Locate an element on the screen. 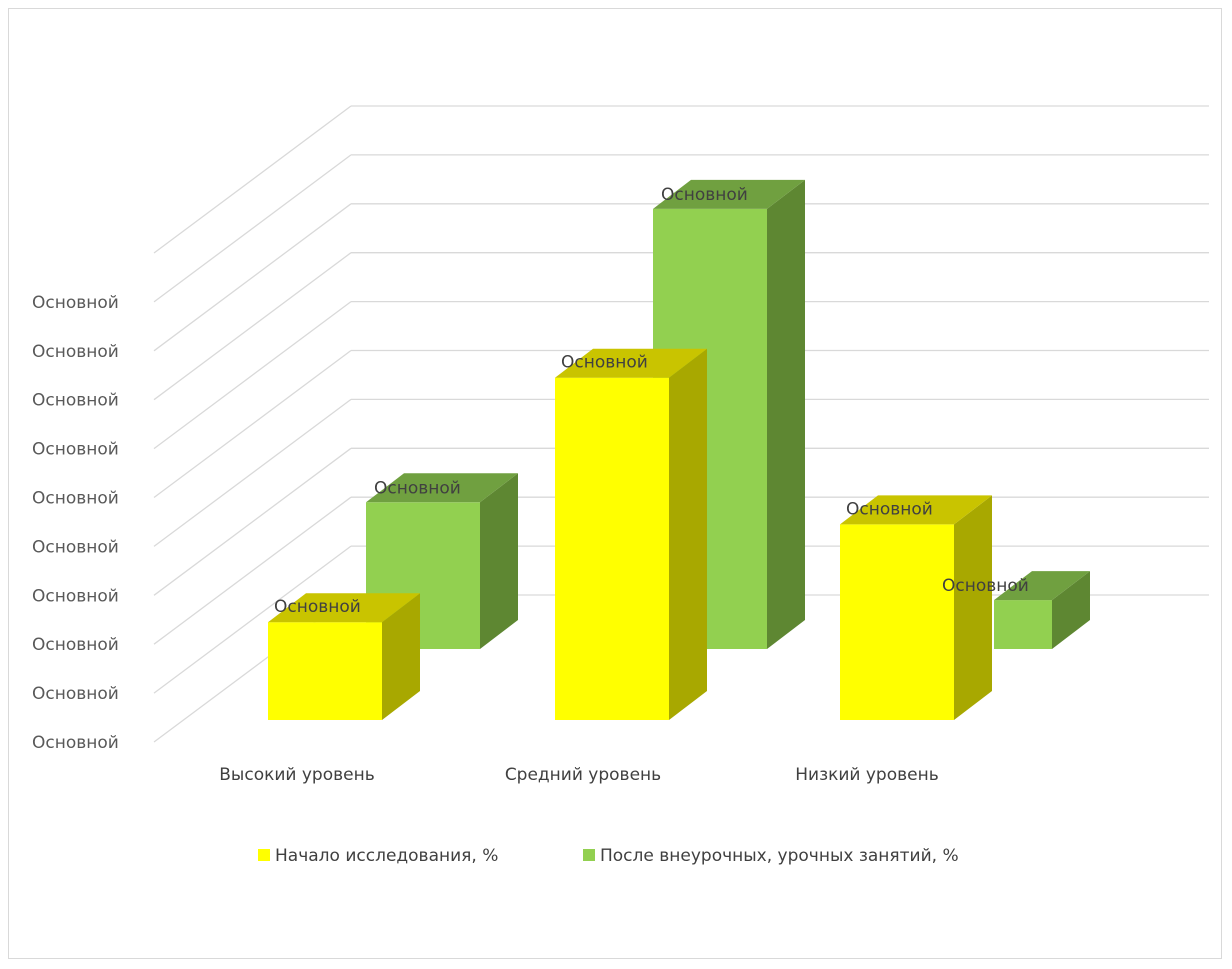  bar-series1-3-front is located at coordinates (897, 622).